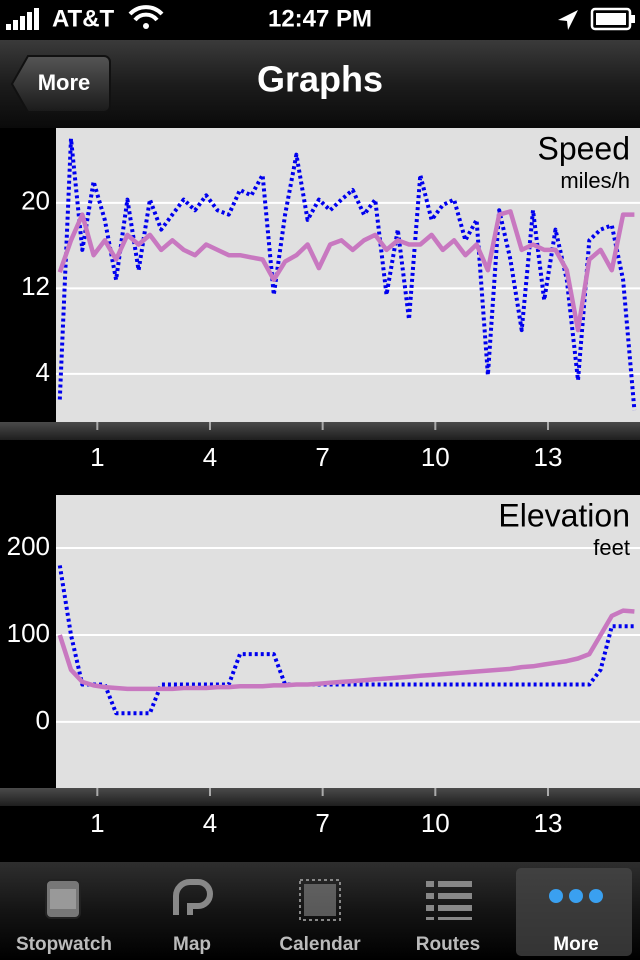  What do you see at coordinates (320, 944) in the screenshot?
I see `tab-label: Calendar` at bounding box center [320, 944].